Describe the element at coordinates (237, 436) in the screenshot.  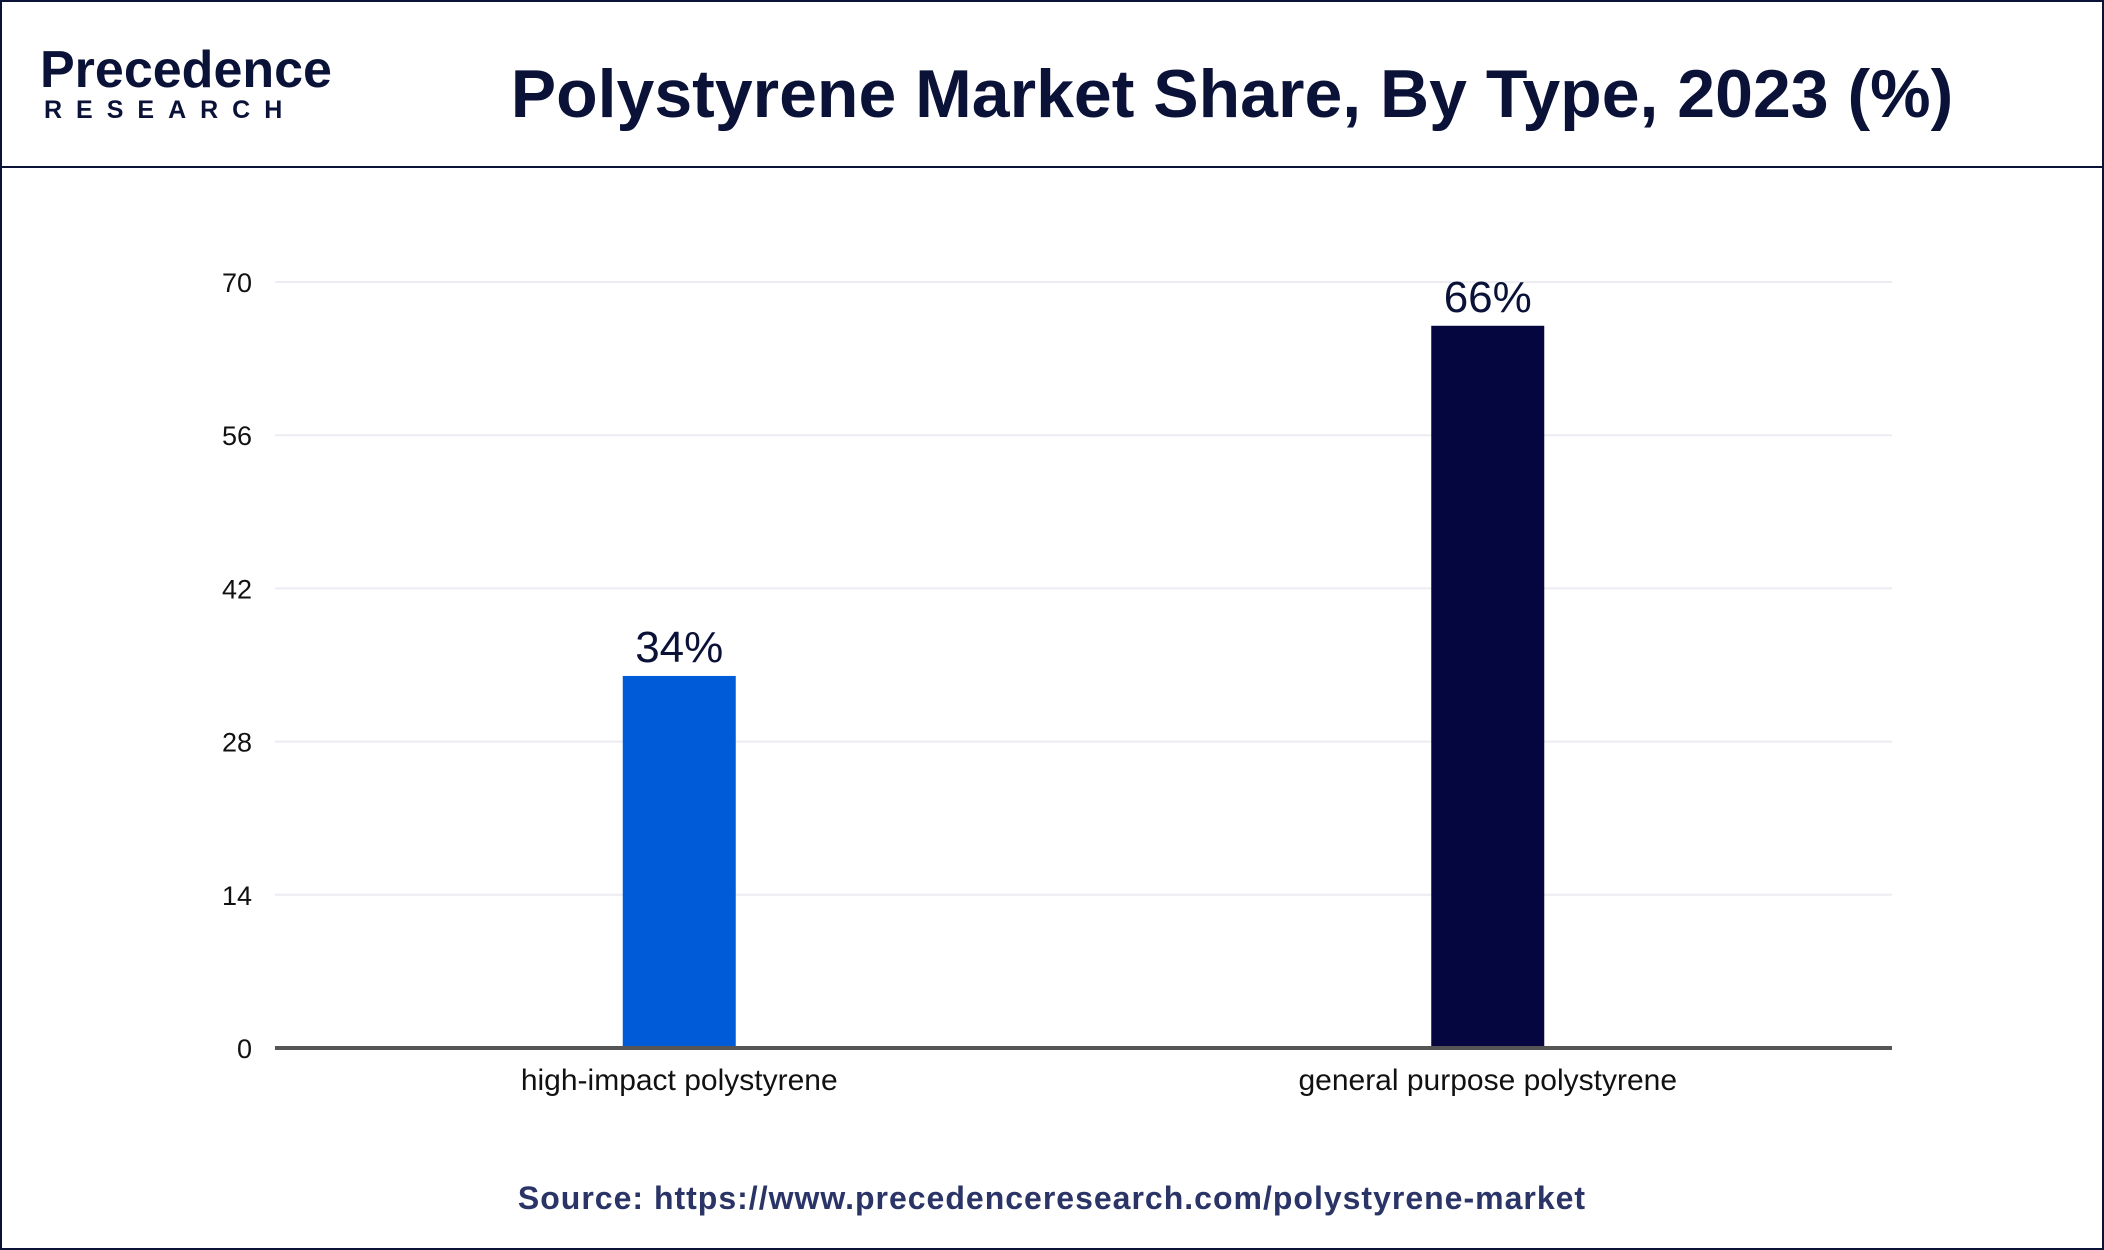
I see `y-tick-label: 56` at that location.